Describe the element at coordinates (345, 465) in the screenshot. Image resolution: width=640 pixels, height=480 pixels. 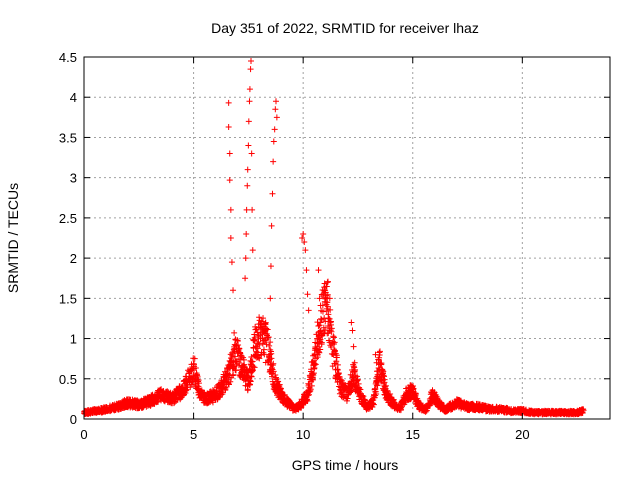
I see `x-axis-label: GPS time / hours` at that location.